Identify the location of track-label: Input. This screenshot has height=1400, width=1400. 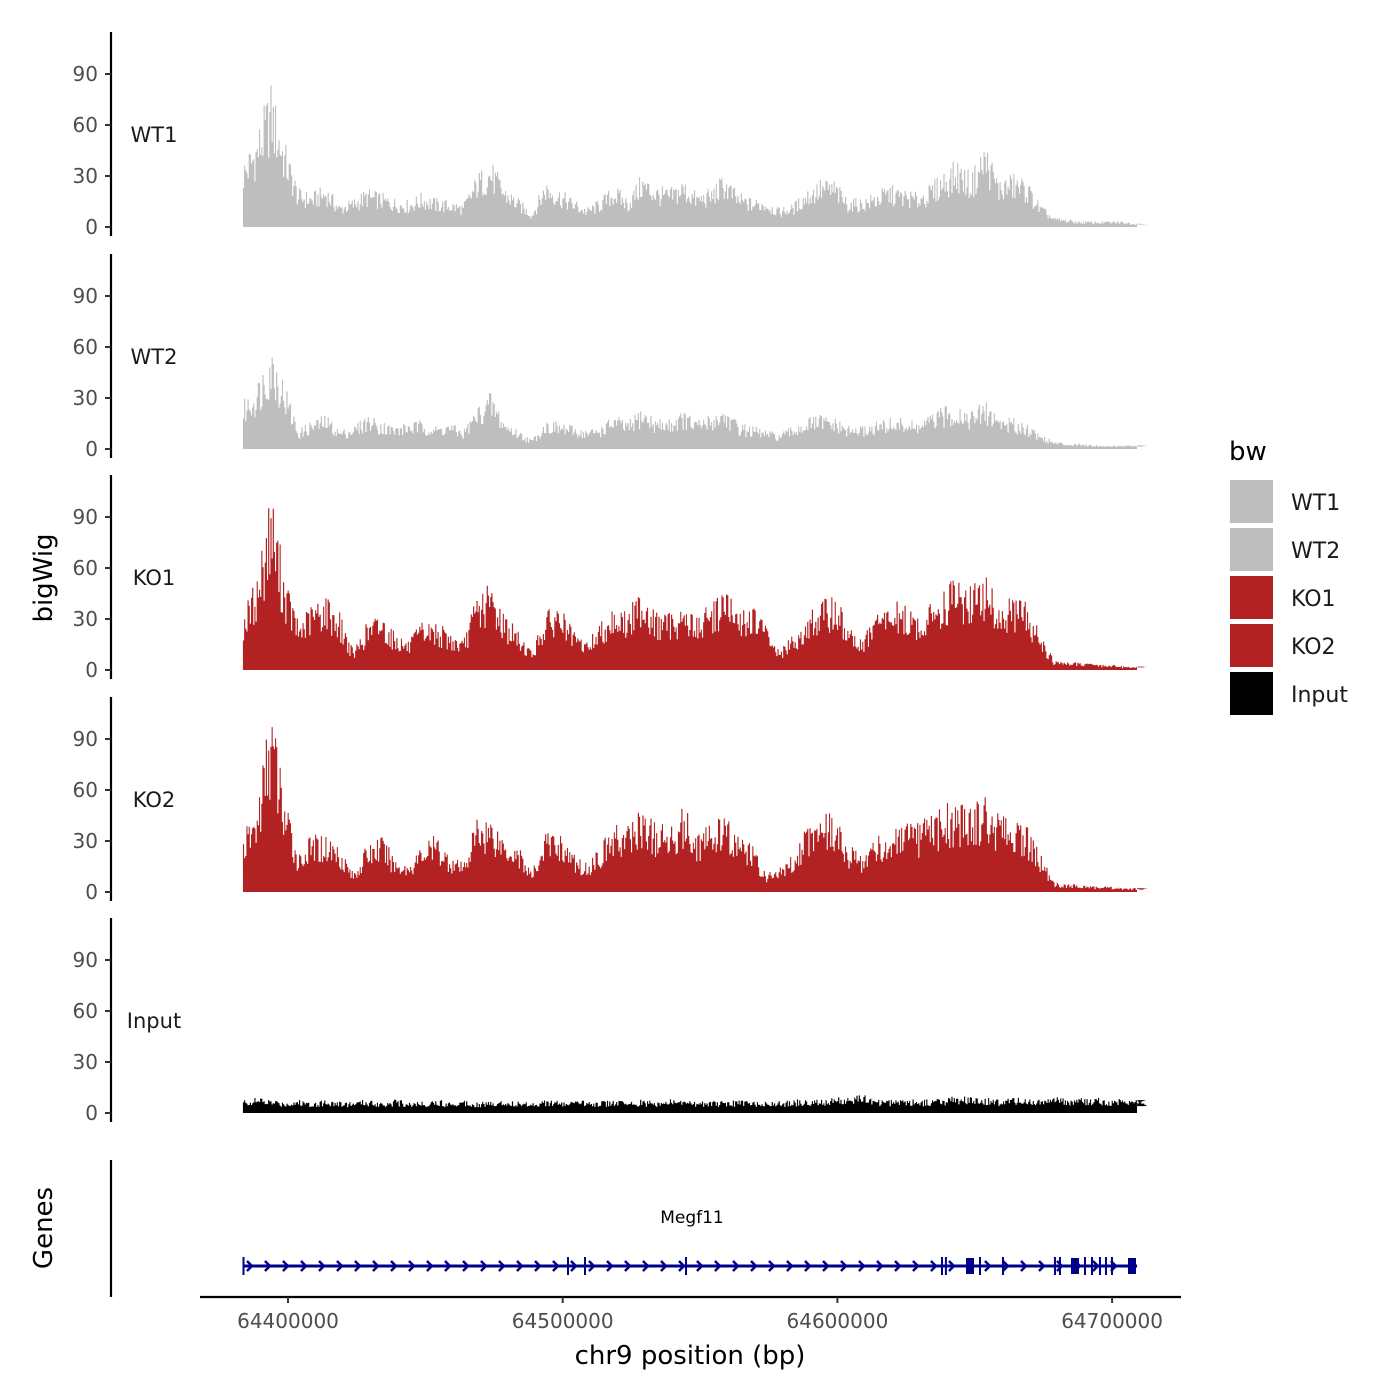
(154, 1021).